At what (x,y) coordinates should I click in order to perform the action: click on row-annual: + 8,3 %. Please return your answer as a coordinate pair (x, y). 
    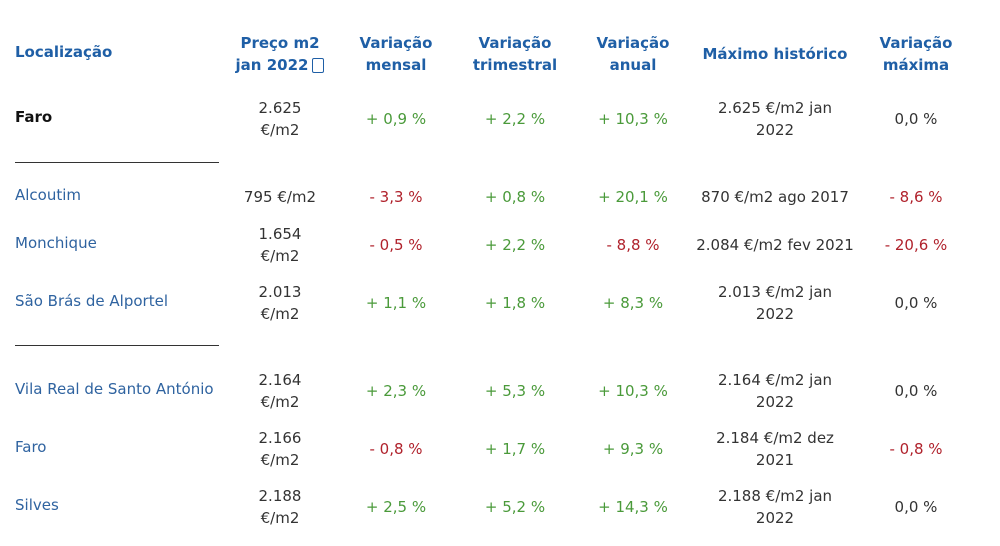
    Looking at the image, I should click on (633, 303).